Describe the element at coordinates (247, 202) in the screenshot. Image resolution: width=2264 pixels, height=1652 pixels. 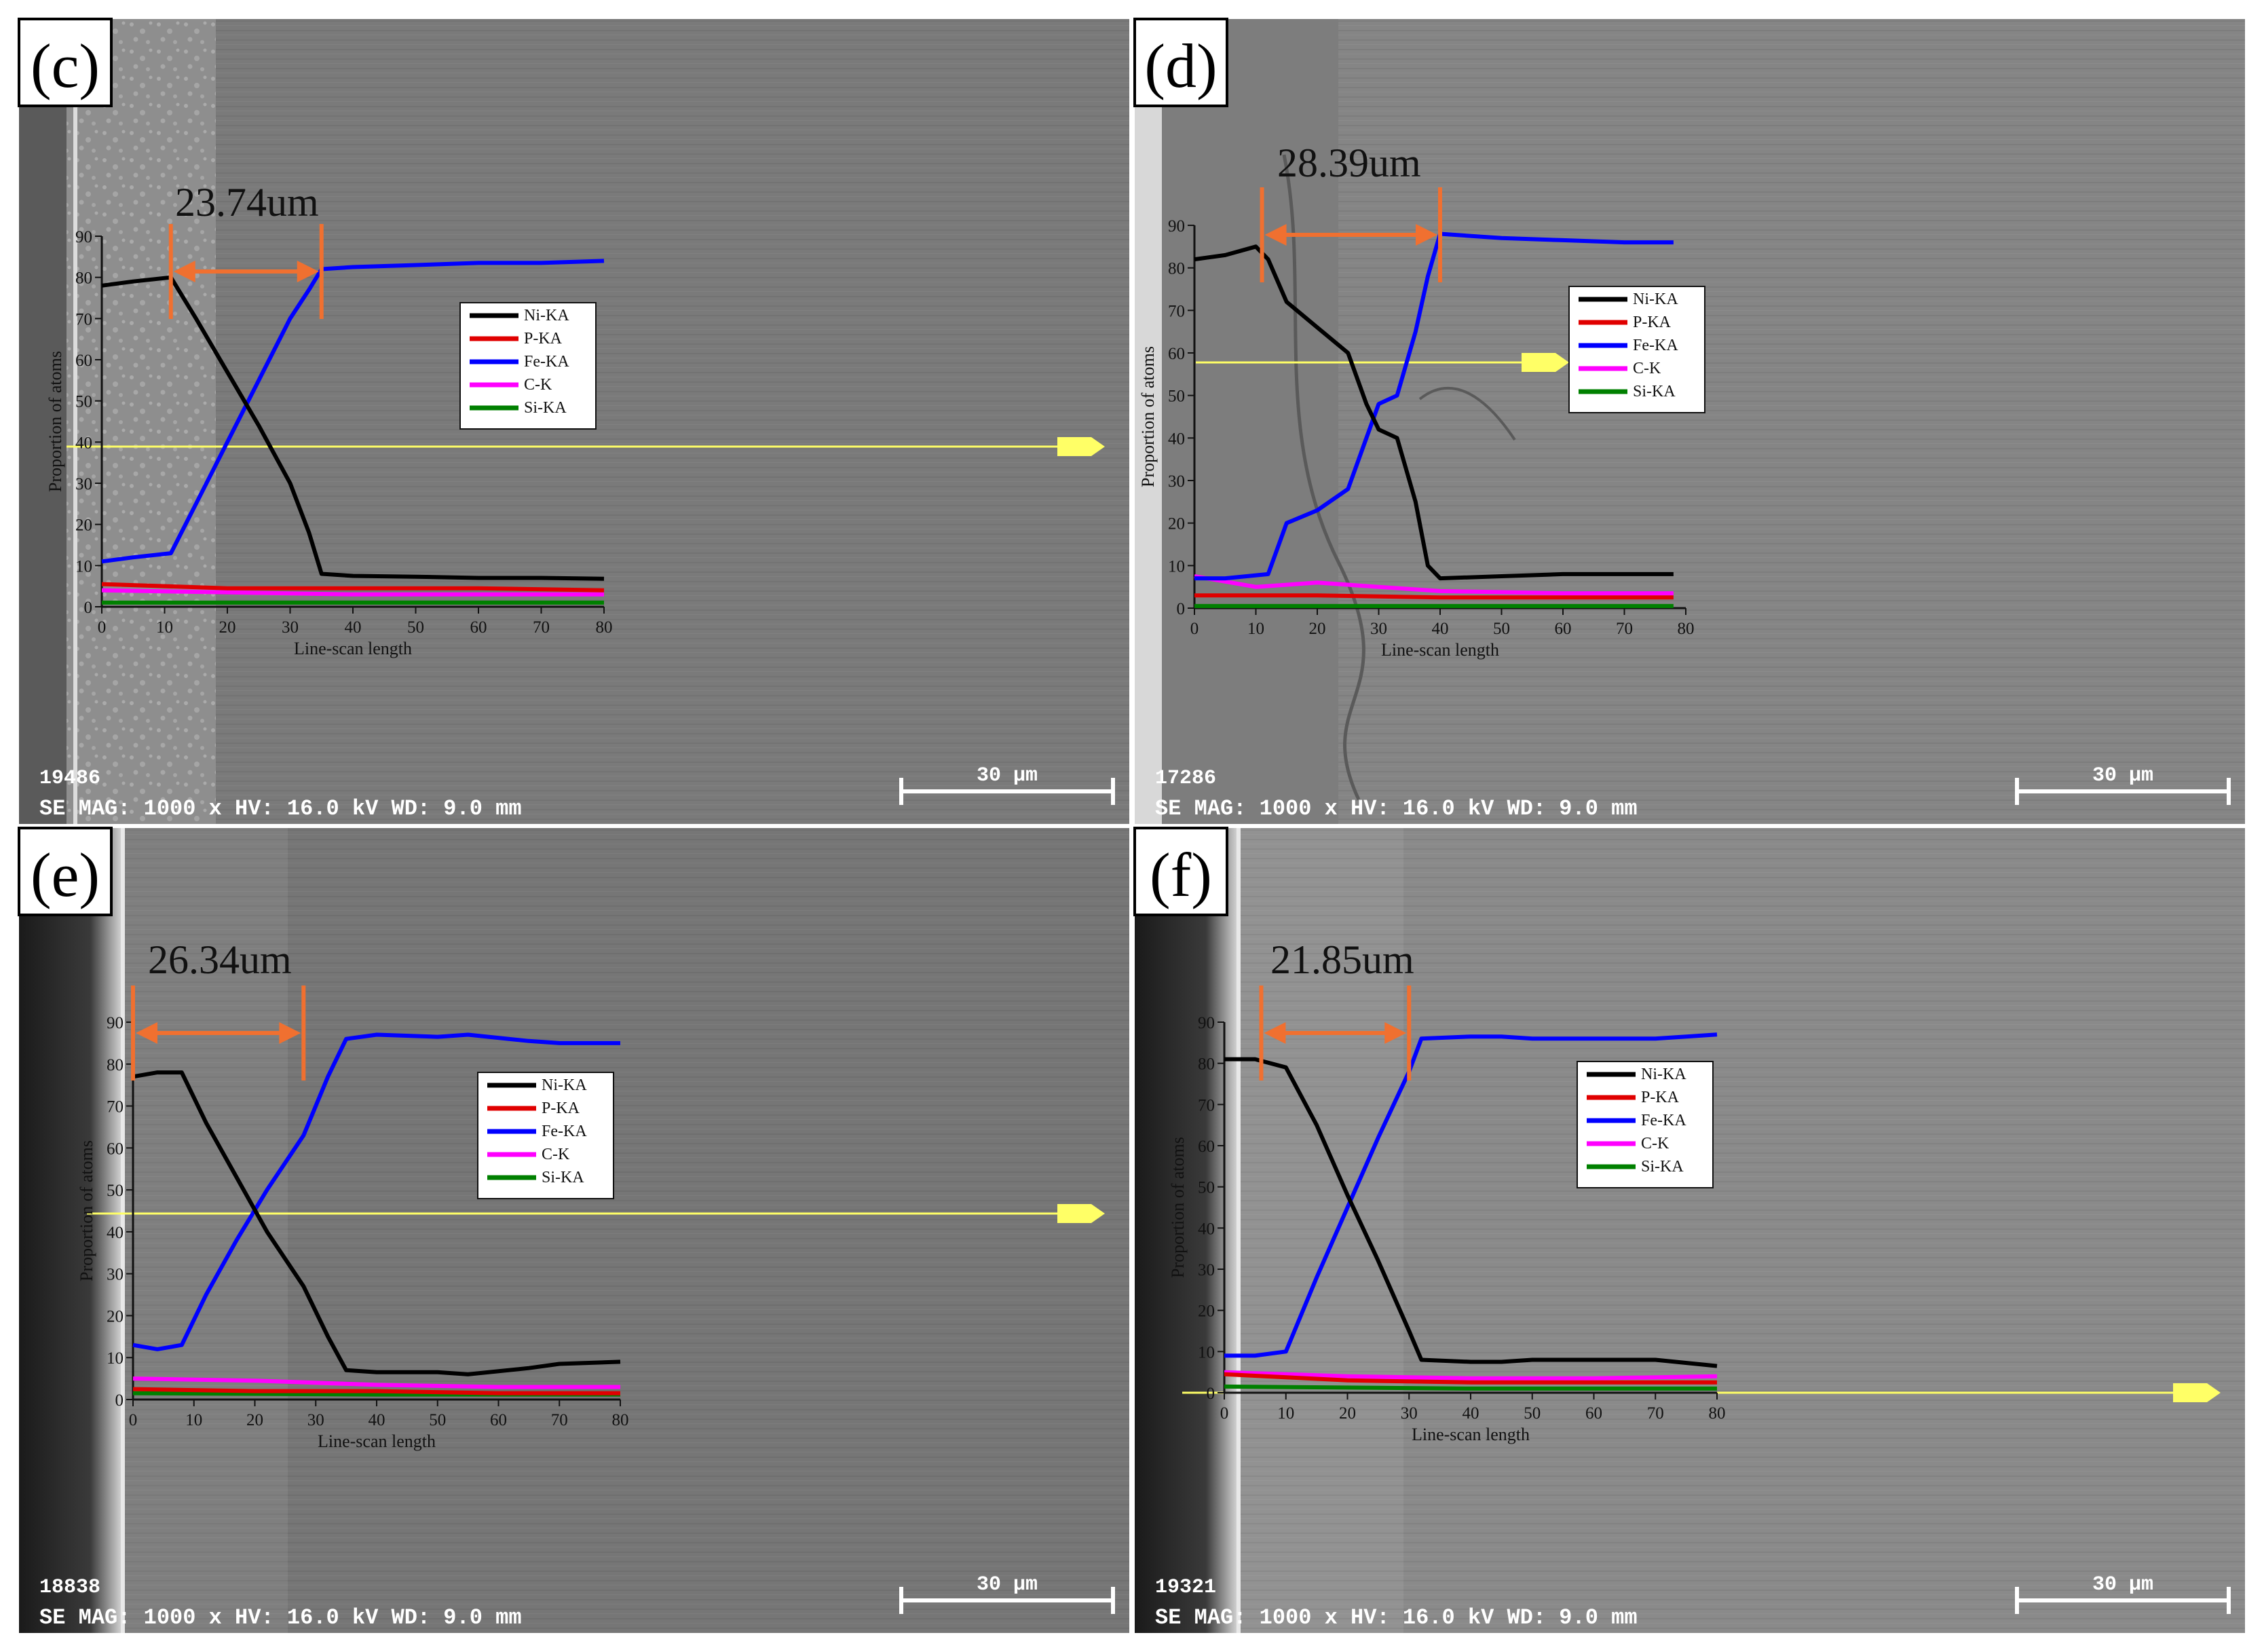
I see `thickness-label: 23.74um` at that location.